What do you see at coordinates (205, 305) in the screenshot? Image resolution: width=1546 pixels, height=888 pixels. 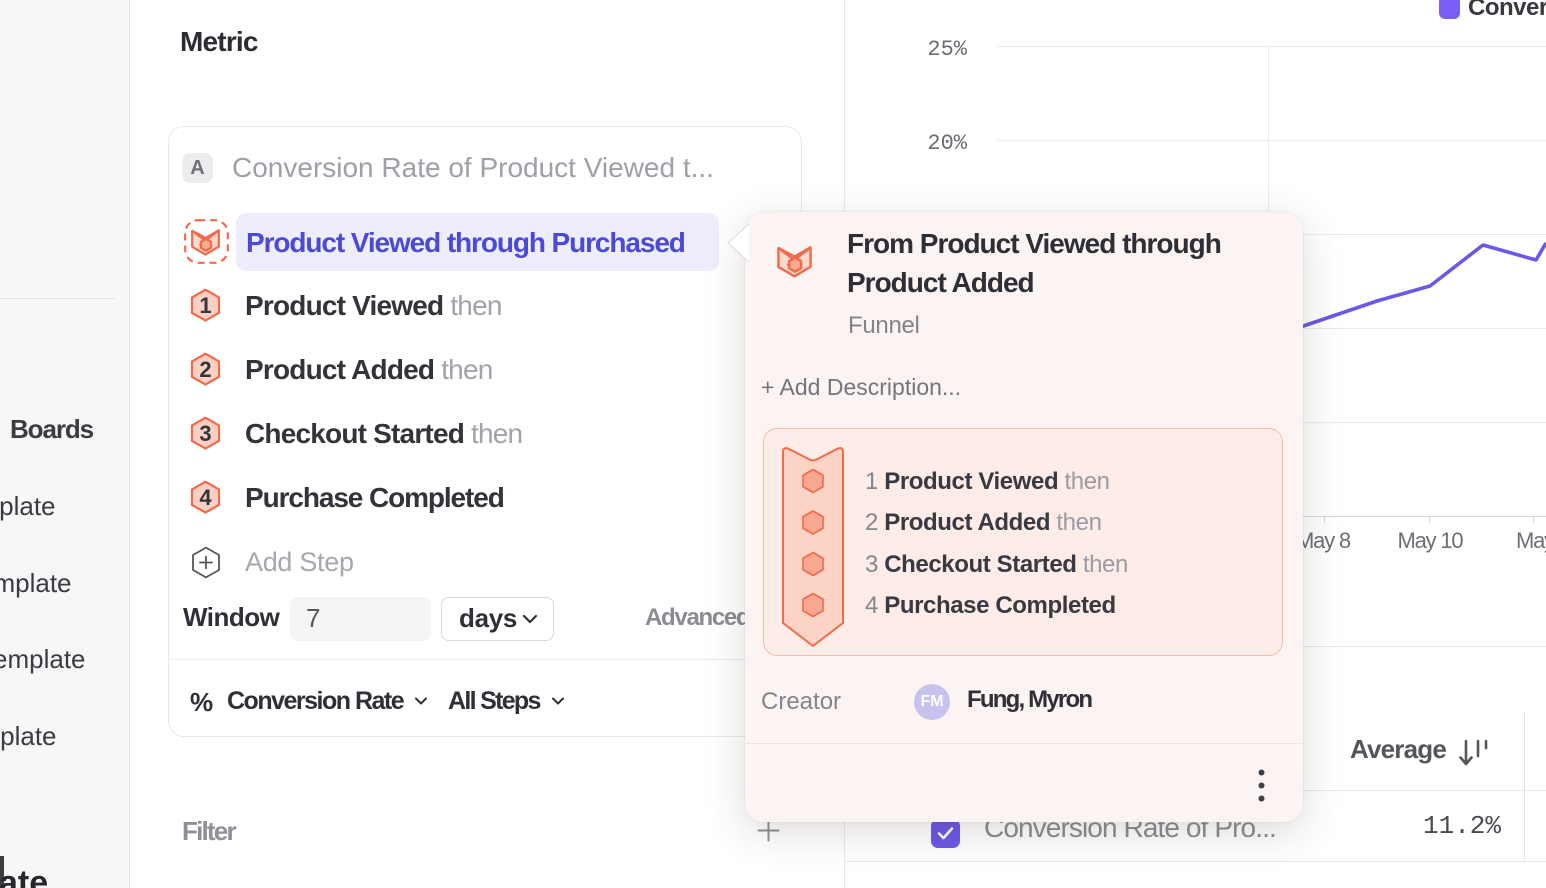 I see `svg-text: 1` at bounding box center [205, 305].